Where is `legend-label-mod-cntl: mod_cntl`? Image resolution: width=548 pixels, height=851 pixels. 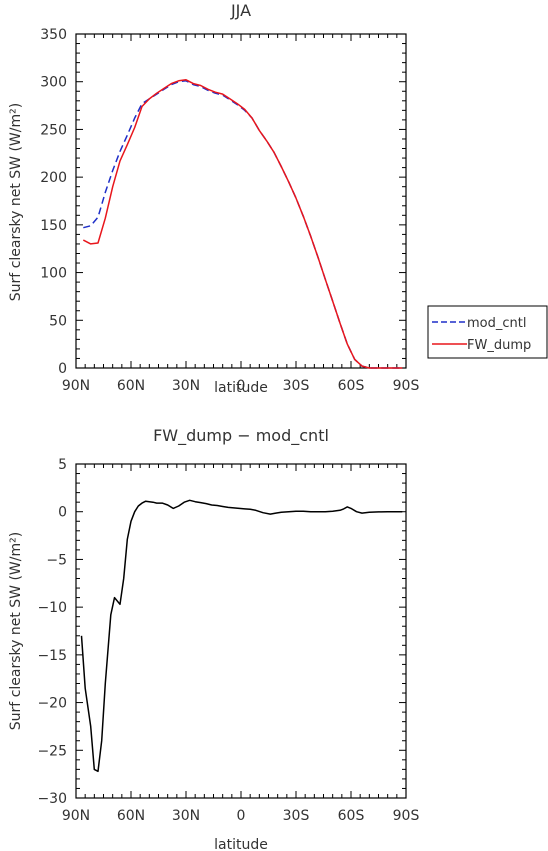
legend-label-mod-cntl: mod_cntl is located at coordinates (496, 323).